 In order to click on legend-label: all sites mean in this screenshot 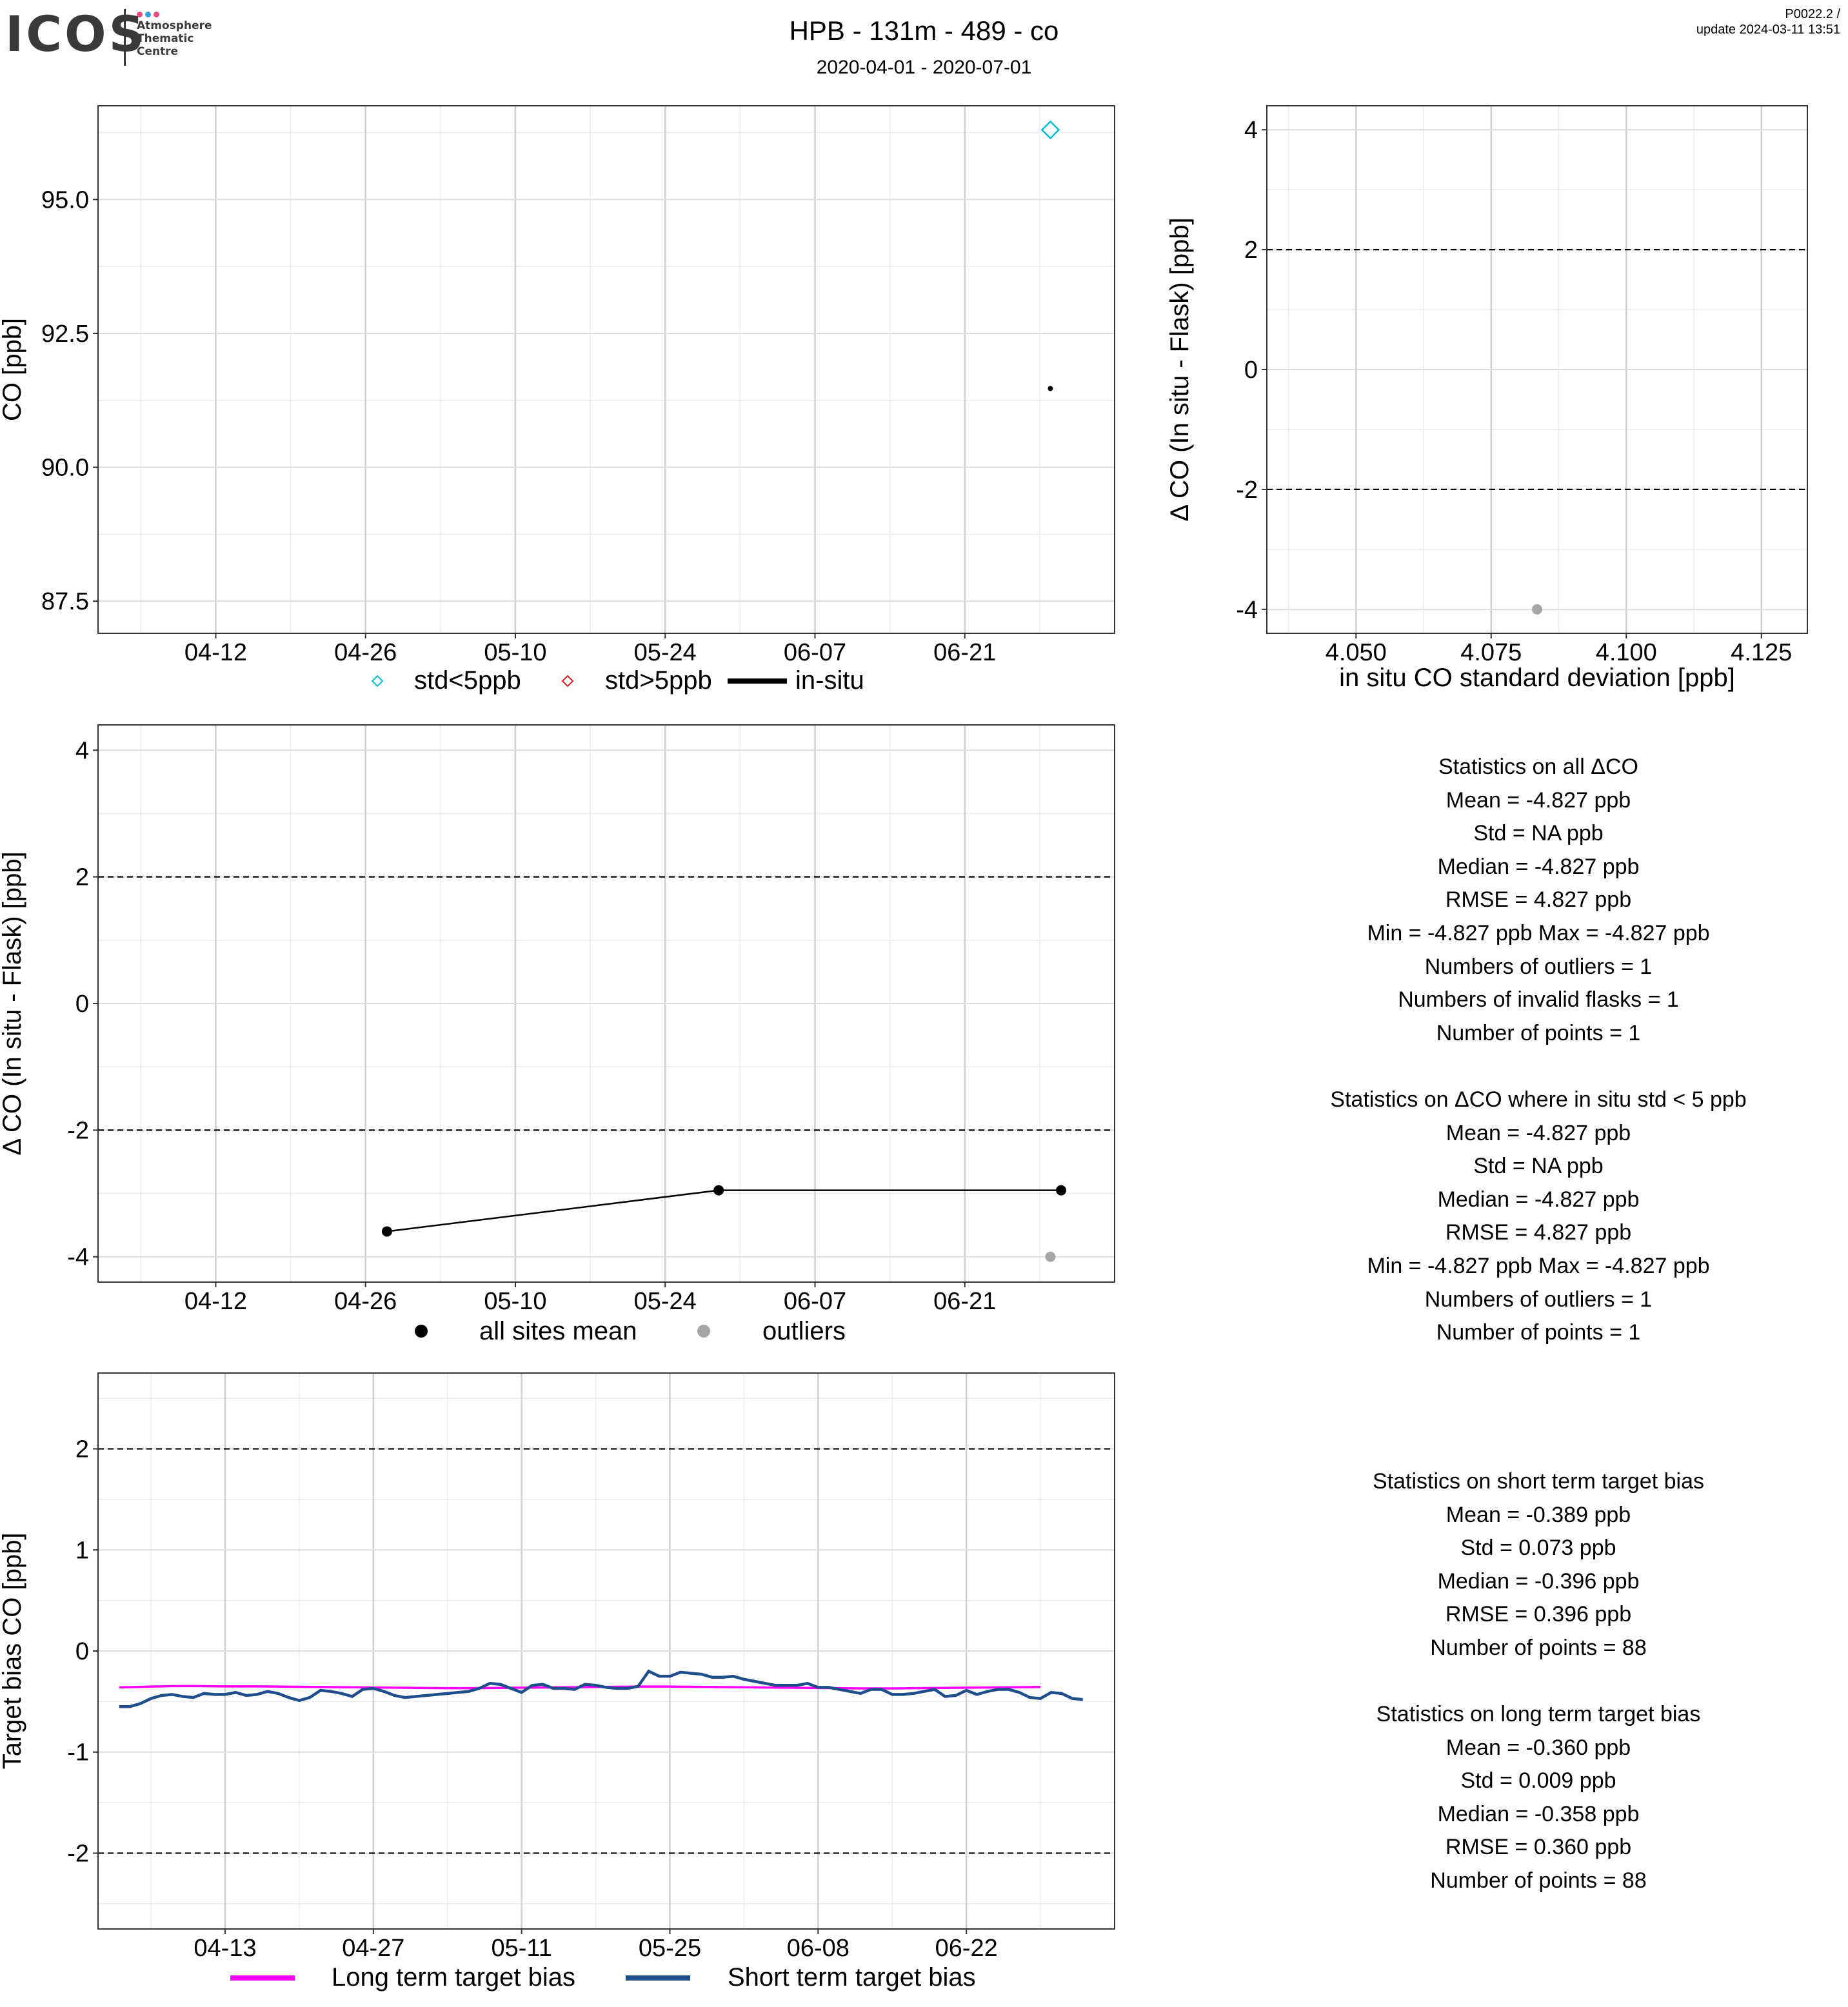, I will do `click(558, 1331)`.